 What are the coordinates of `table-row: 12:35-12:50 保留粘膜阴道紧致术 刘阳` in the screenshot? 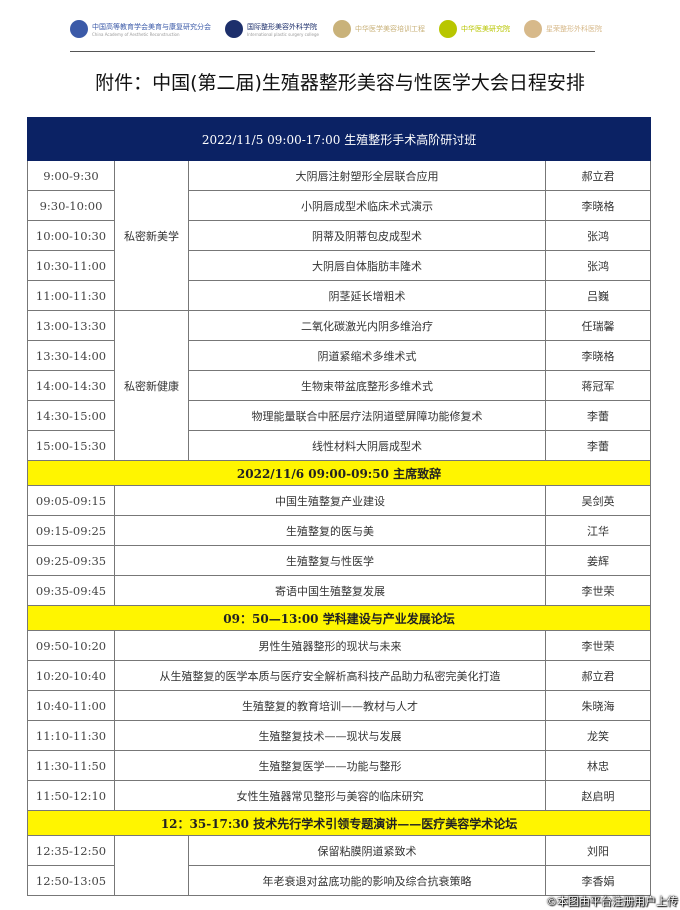 It's located at (339, 865).